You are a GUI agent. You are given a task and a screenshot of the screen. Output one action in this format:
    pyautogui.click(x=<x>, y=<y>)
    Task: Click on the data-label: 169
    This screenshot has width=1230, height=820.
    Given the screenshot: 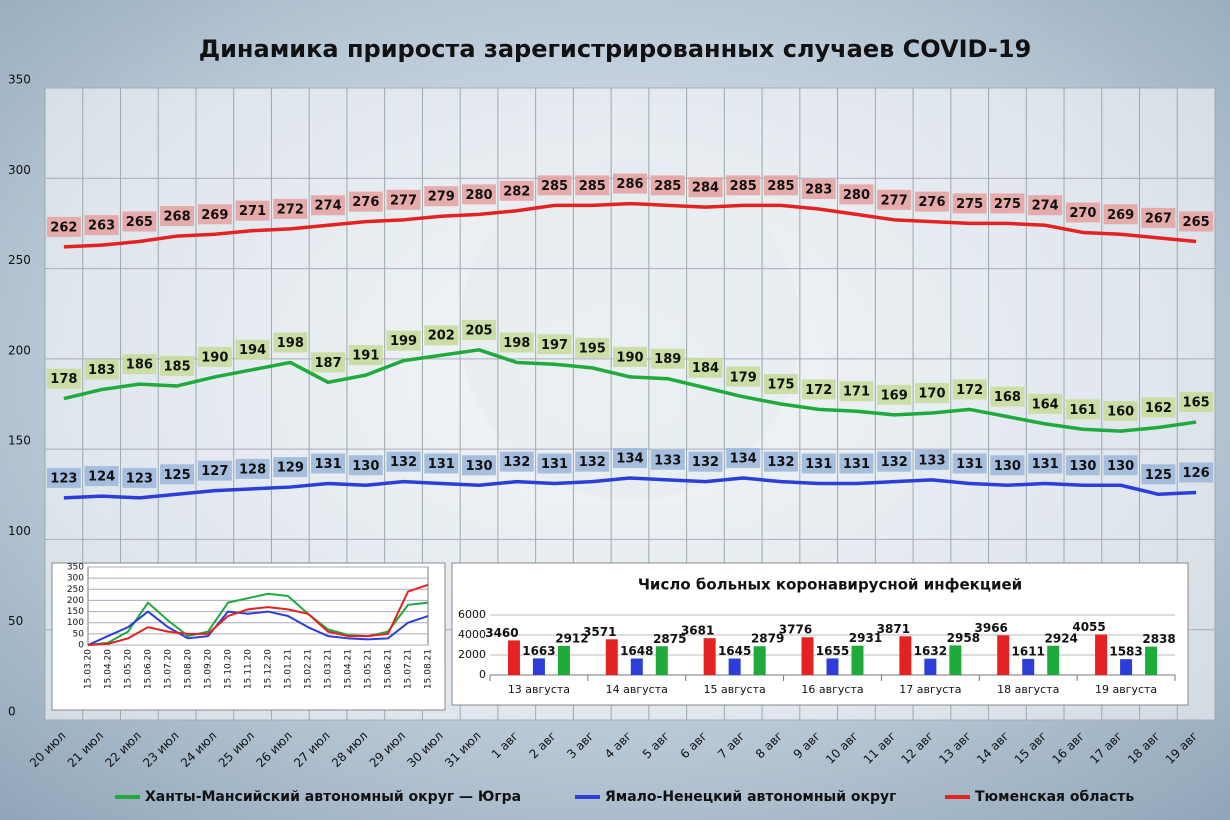 What is the action you would take?
    pyautogui.click(x=894, y=395)
    